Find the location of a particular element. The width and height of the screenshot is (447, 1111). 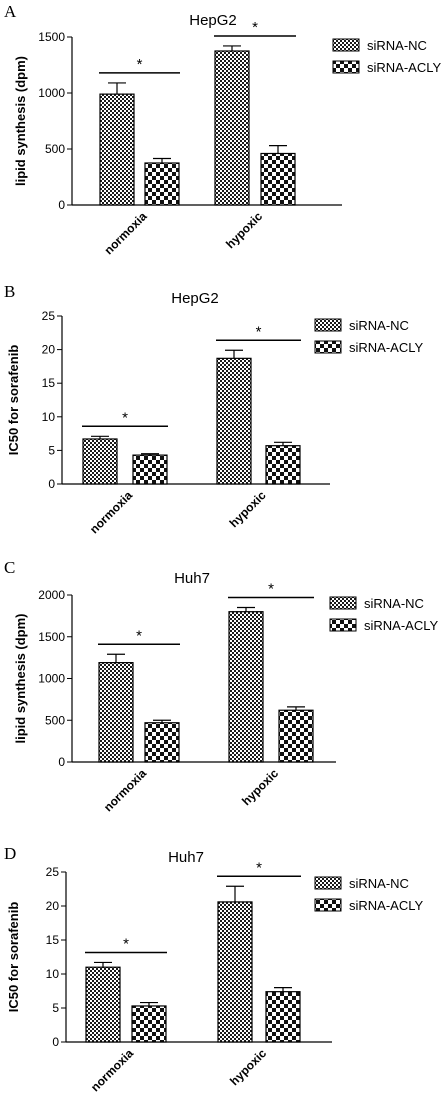

panel-b-y-tick-label: 0 is located at coordinates (51, 484).